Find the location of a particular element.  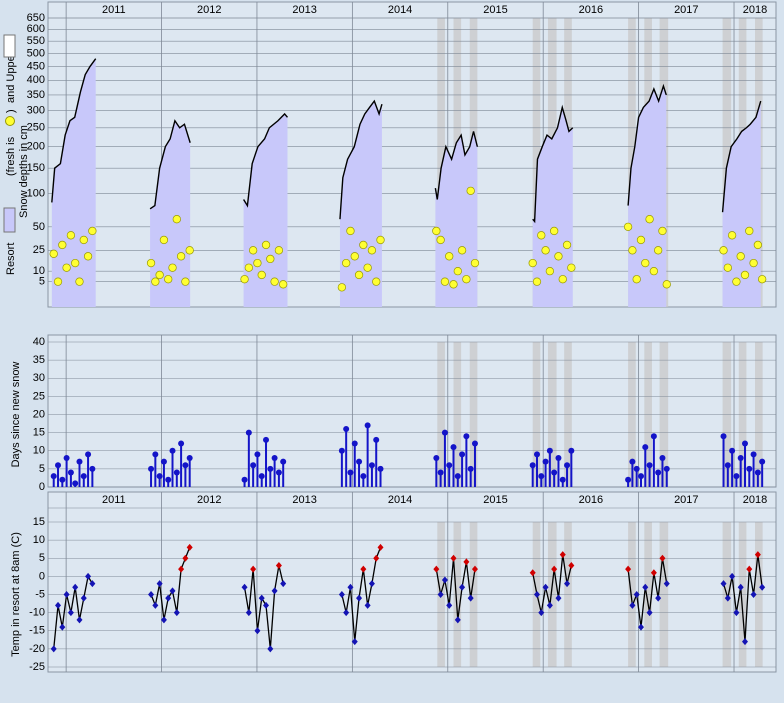

y-axis-label: Days since new snow is located at coordinates (16, 415).